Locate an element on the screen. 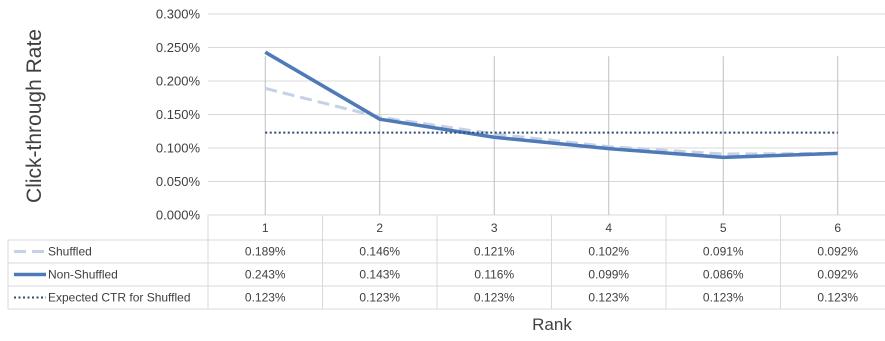 This screenshot has width=885, height=341. table-cell-value: 0.091% is located at coordinates (723, 252).